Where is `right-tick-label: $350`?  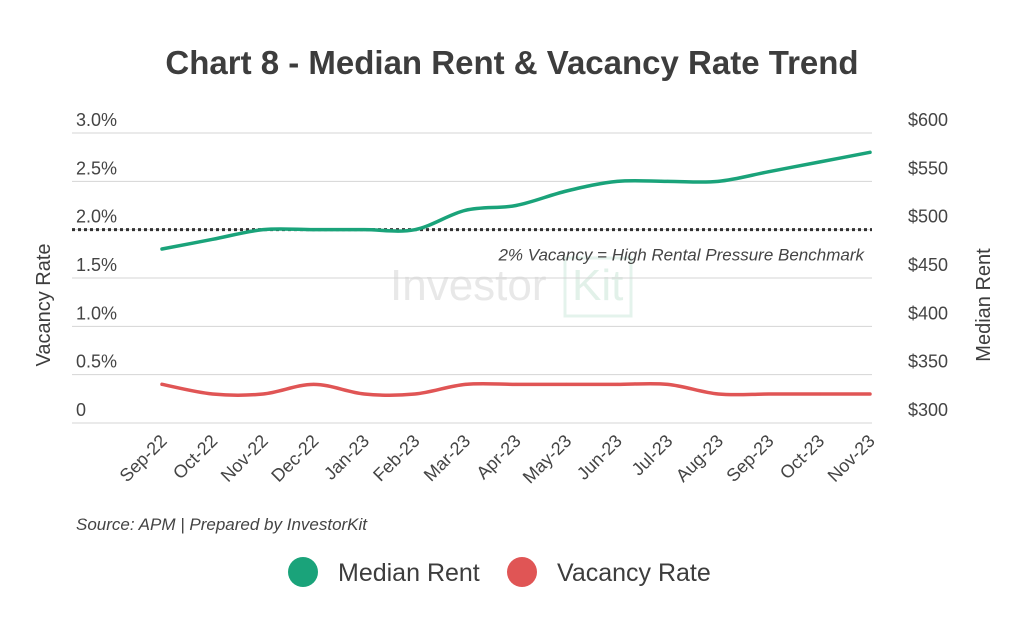 right-tick-label: $350 is located at coordinates (928, 362).